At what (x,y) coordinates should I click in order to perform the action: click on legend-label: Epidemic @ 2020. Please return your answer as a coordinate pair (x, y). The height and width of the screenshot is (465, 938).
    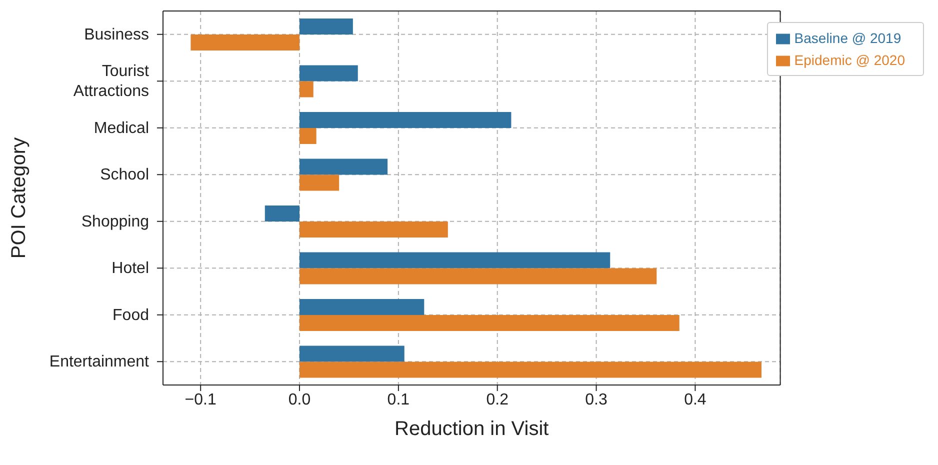
    Looking at the image, I should click on (849, 60).